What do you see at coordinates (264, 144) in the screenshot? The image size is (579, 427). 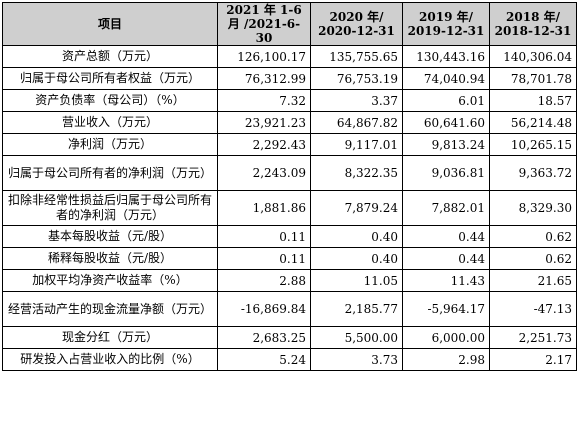 I see `cell-value: 2,292.43` at bounding box center [264, 144].